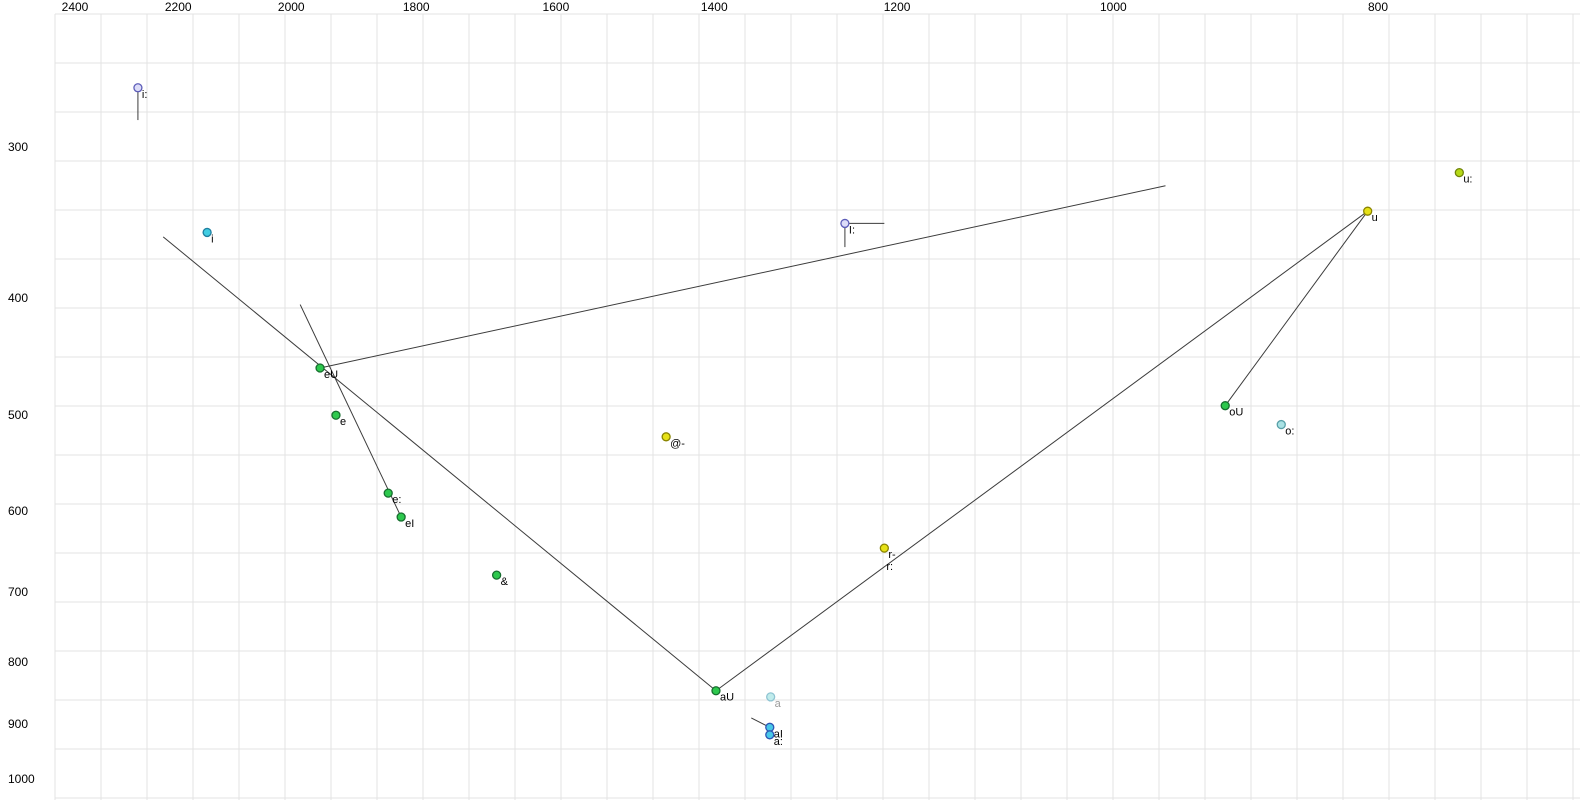 Image resolution: width=1580 pixels, height=800 pixels. I want to click on vowel-point-o:: o:, so click(1285, 428).